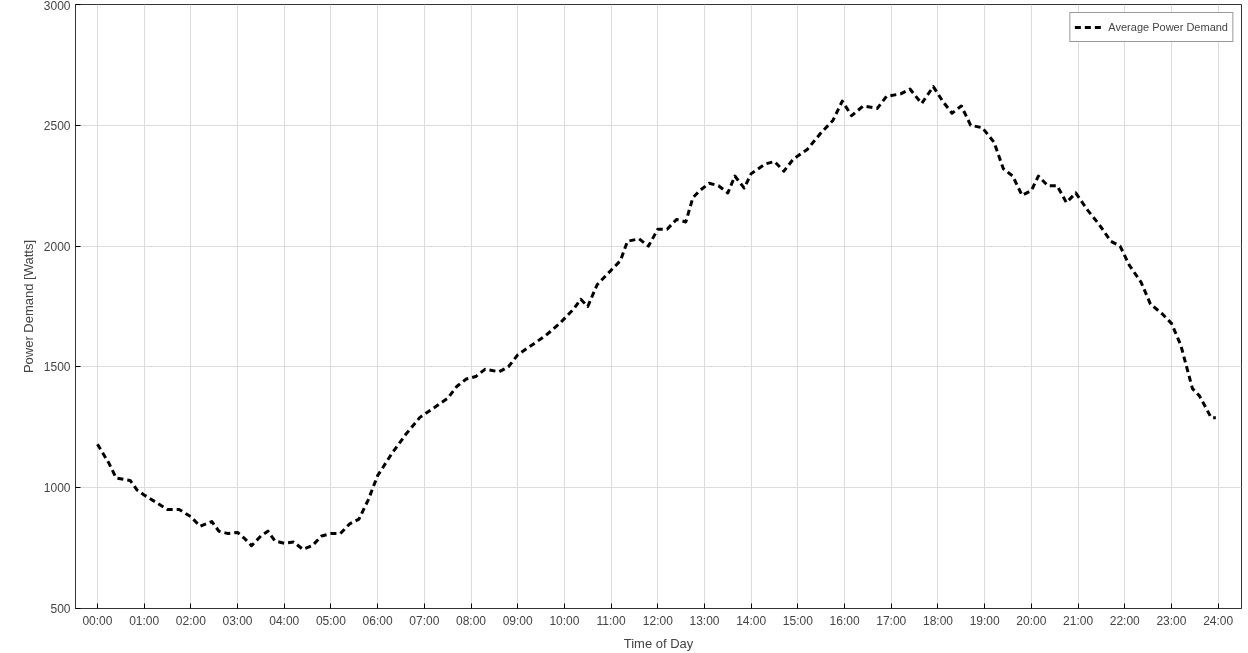  What do you see at coordinates (658, 620) in the screenshot?
I see `x-tick-label: 12:00` at bounding box center [658, 620].